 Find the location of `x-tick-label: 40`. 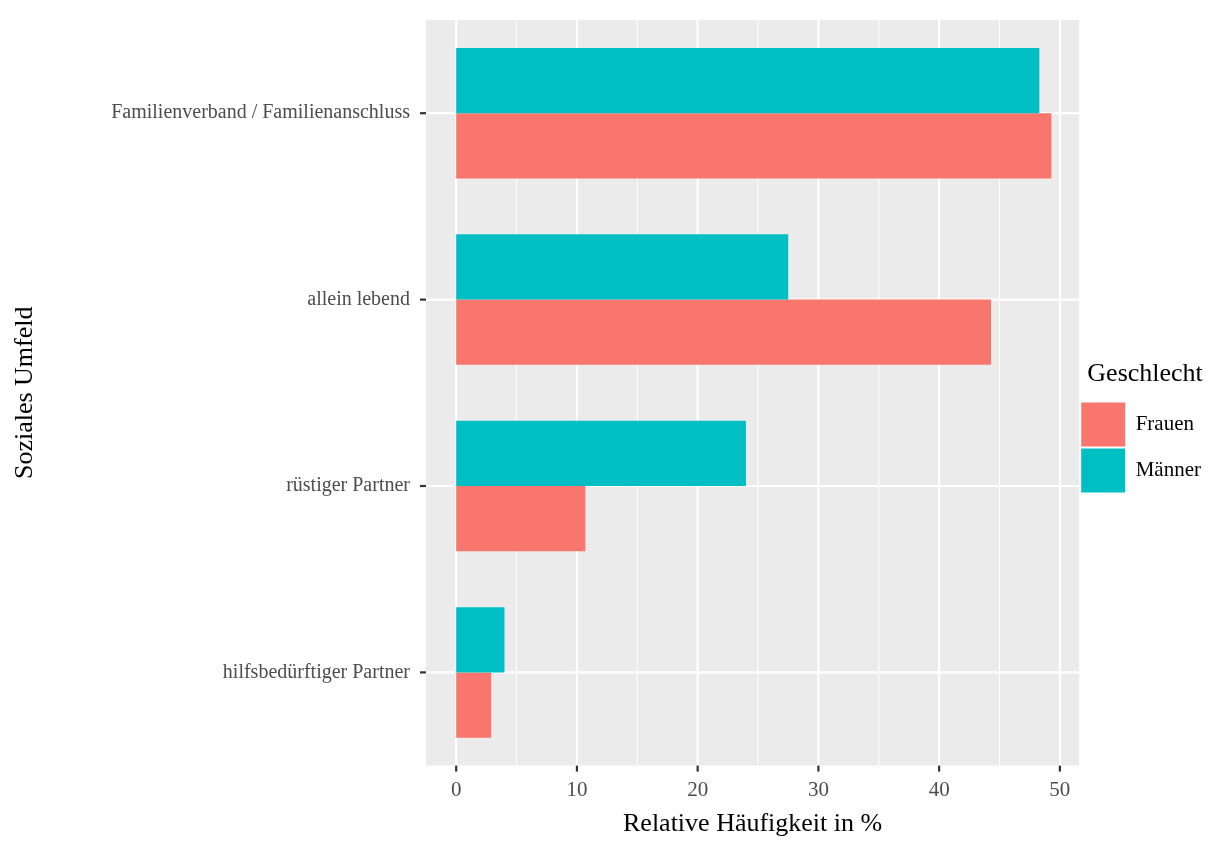

x-tick-label: 40 is located at coordinates (939, 788).